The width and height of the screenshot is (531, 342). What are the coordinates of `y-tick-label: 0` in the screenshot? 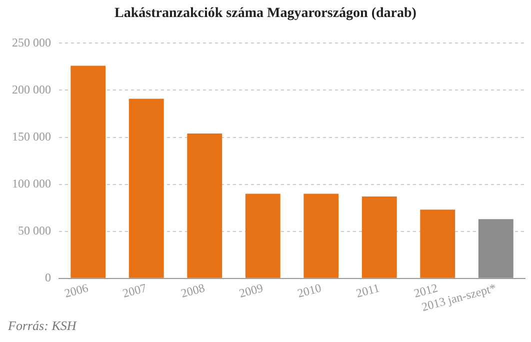 It's located at (48, 277).